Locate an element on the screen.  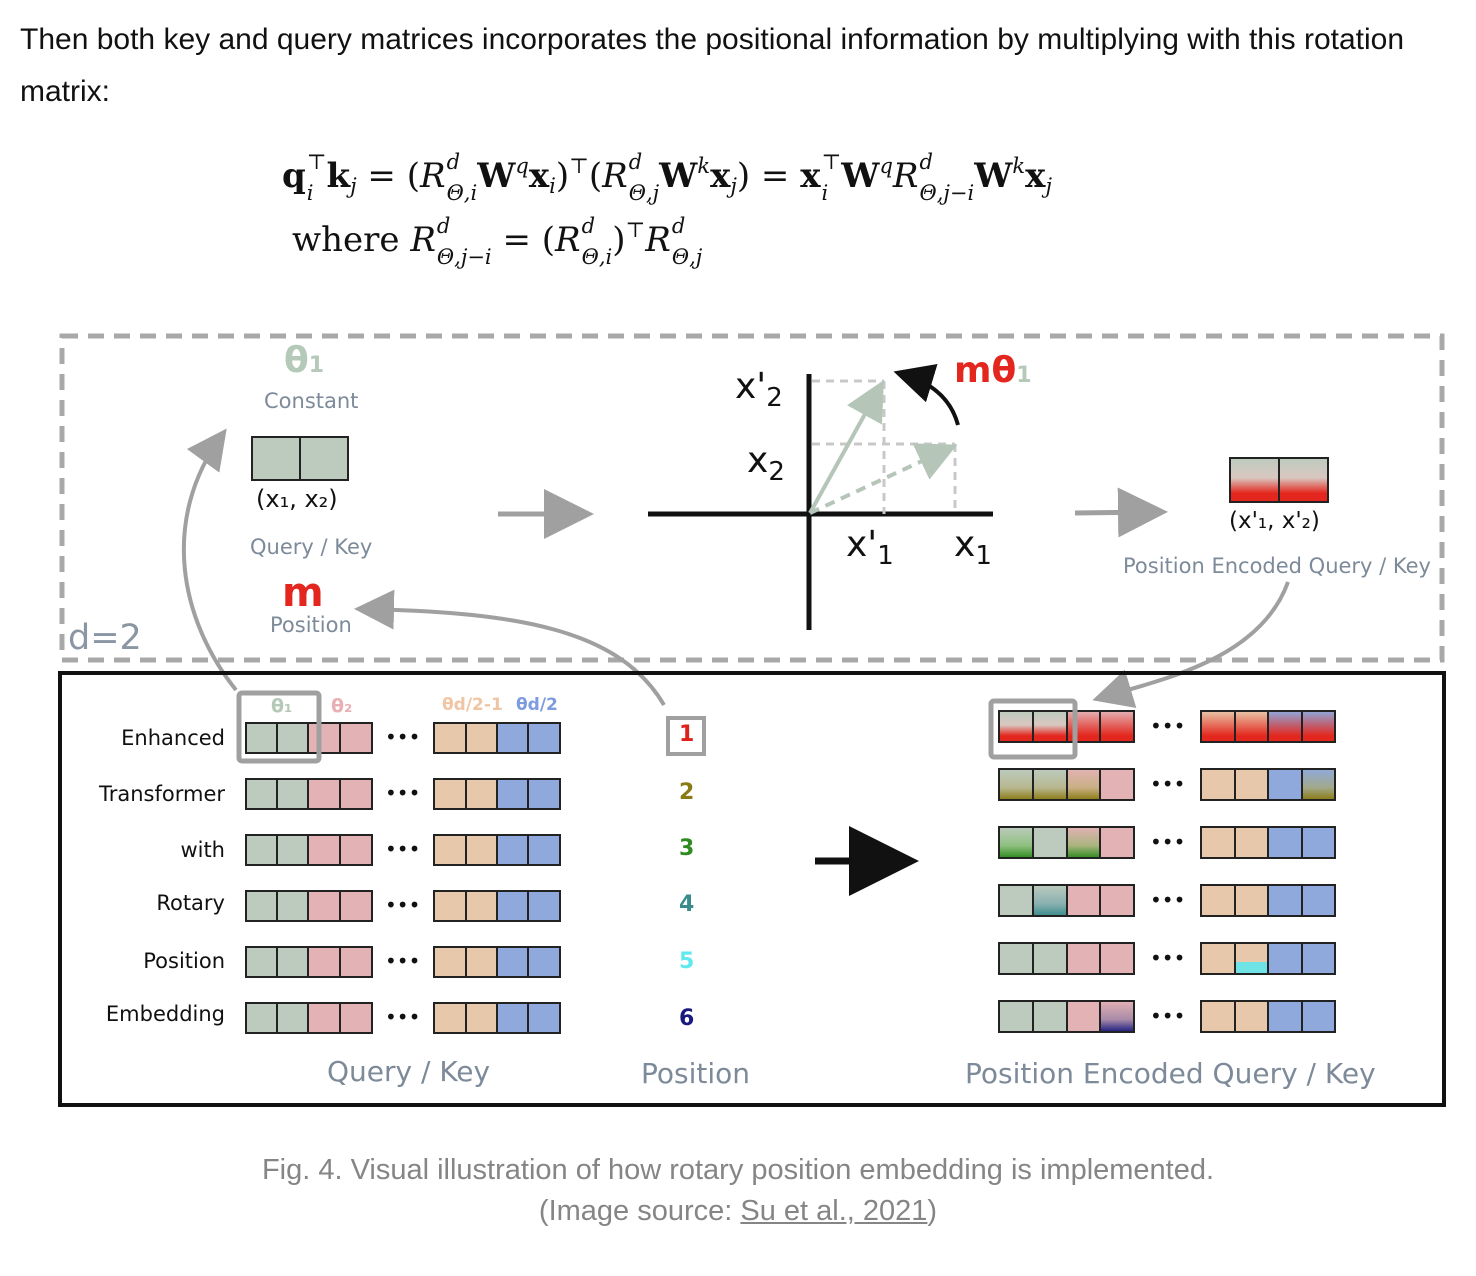
x2-prime-label: x'2 is located at coordinates (759, 389).